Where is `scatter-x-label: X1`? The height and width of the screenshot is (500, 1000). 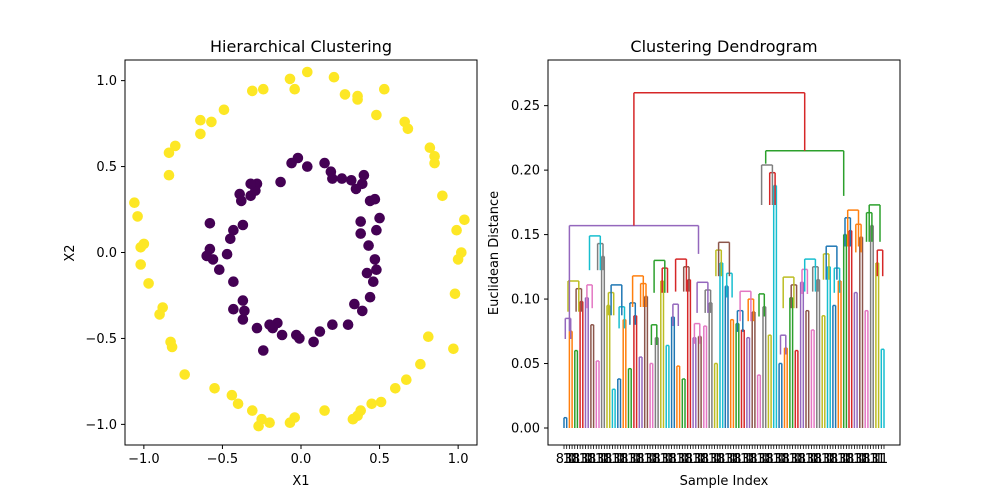 scatter-x-label: X1 is located at coordinates (300, 481).